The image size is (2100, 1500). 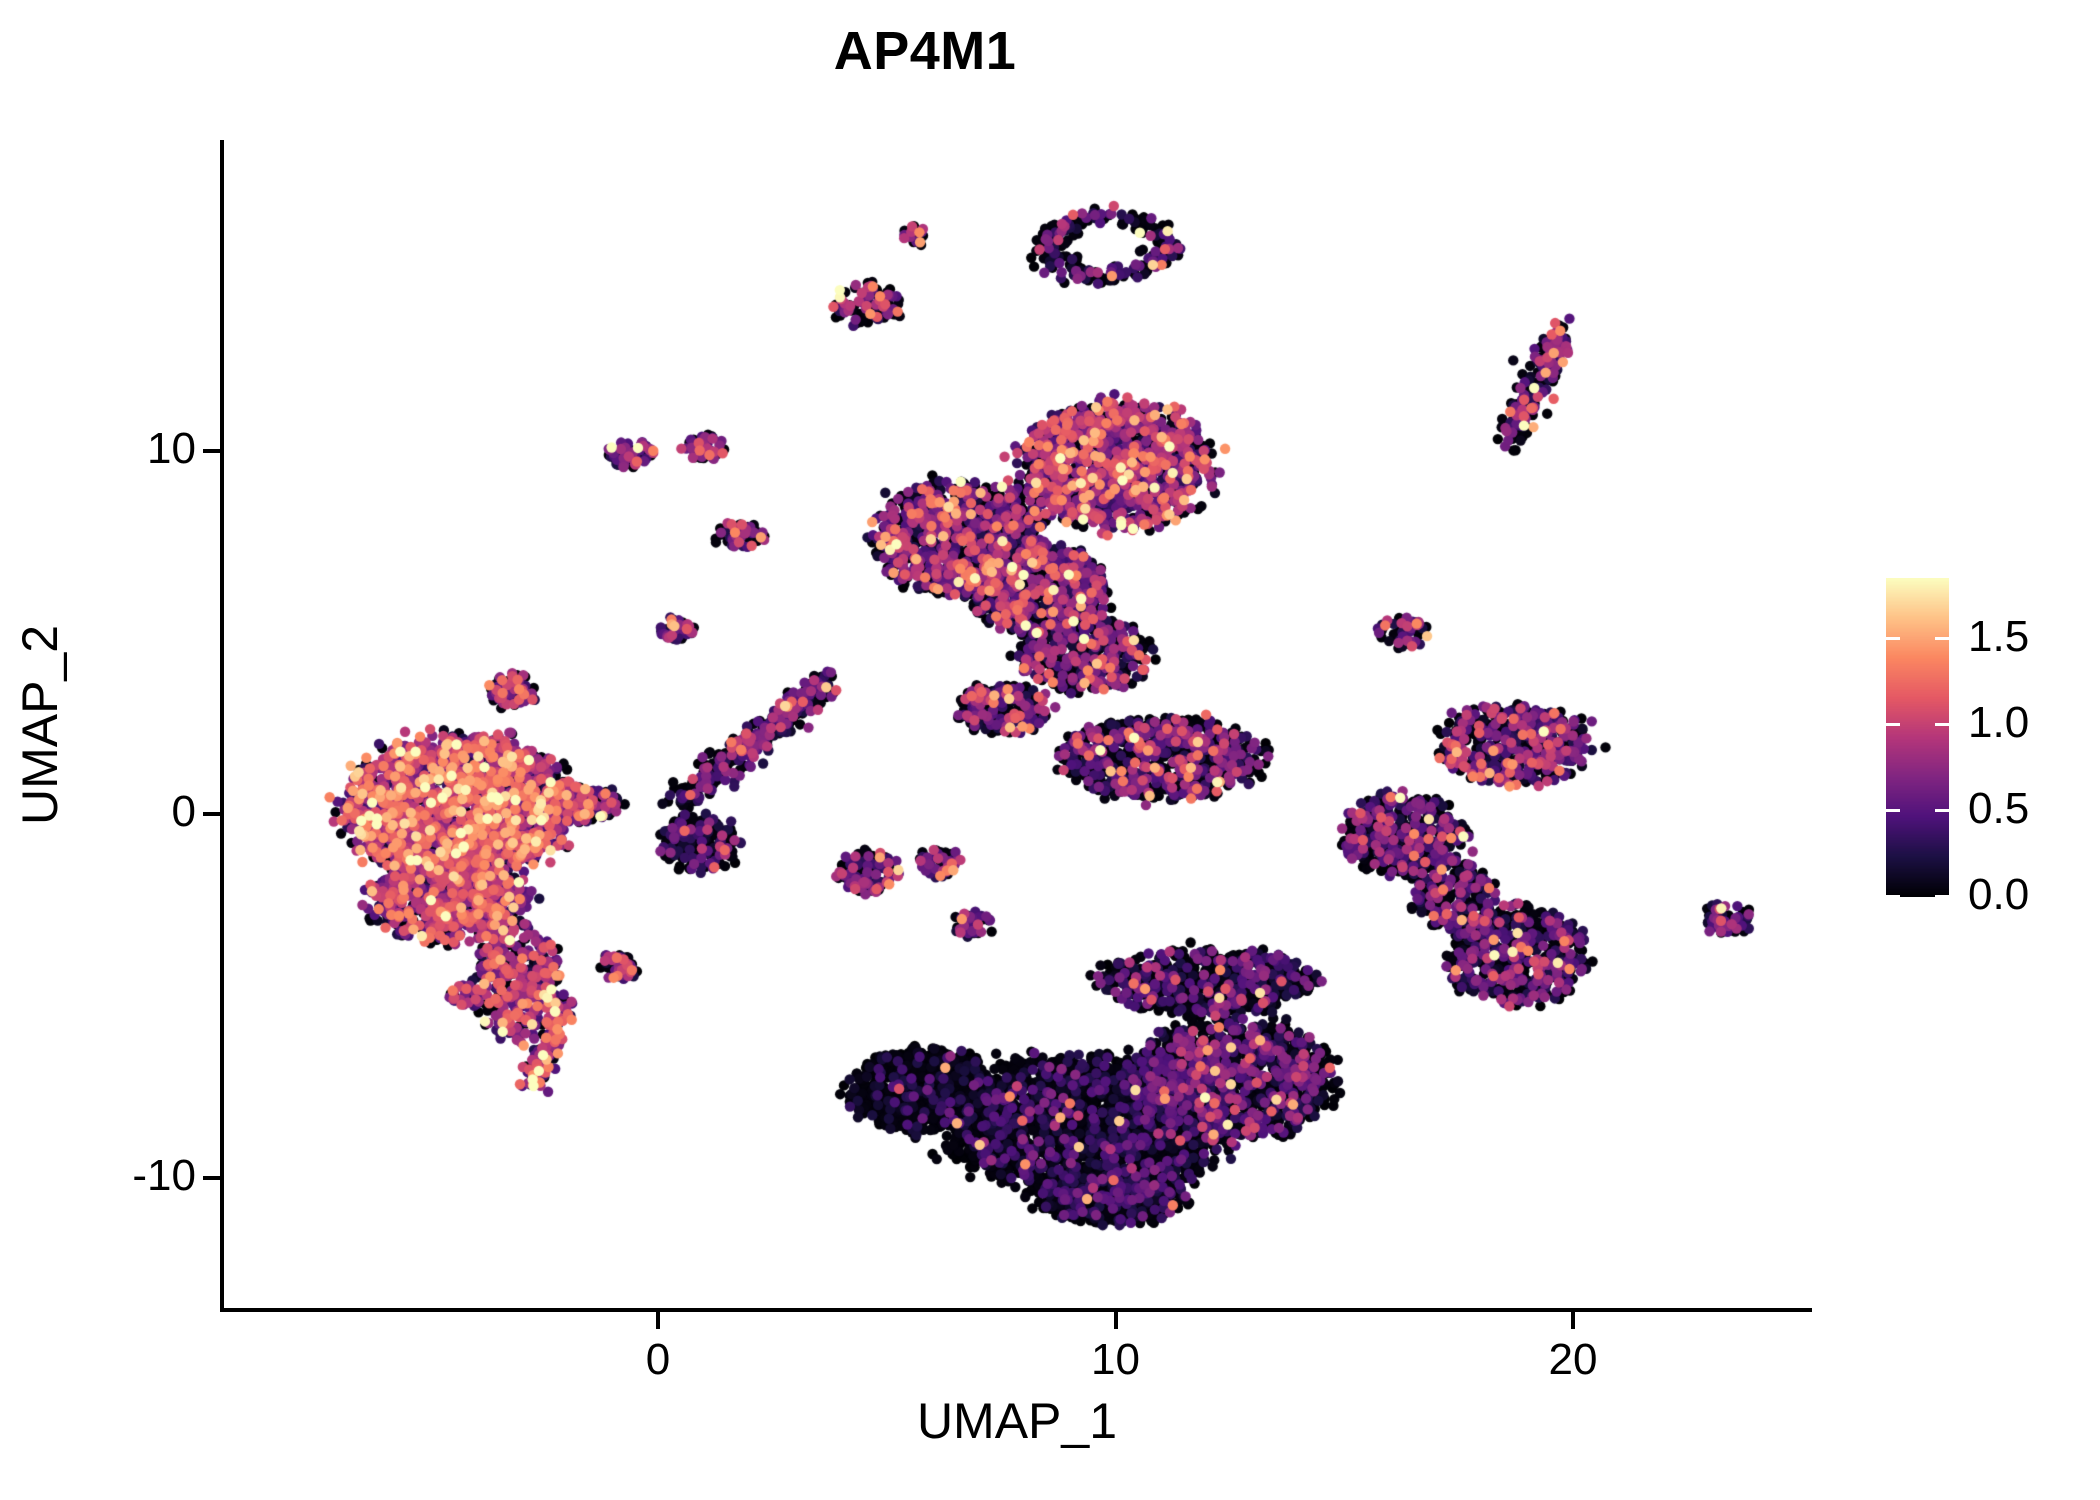 What do you see at coordinates (1999, 637) in the screenshot?
I see `colorbar-tick-label: 1.5` at bounding box center [1999, 637].